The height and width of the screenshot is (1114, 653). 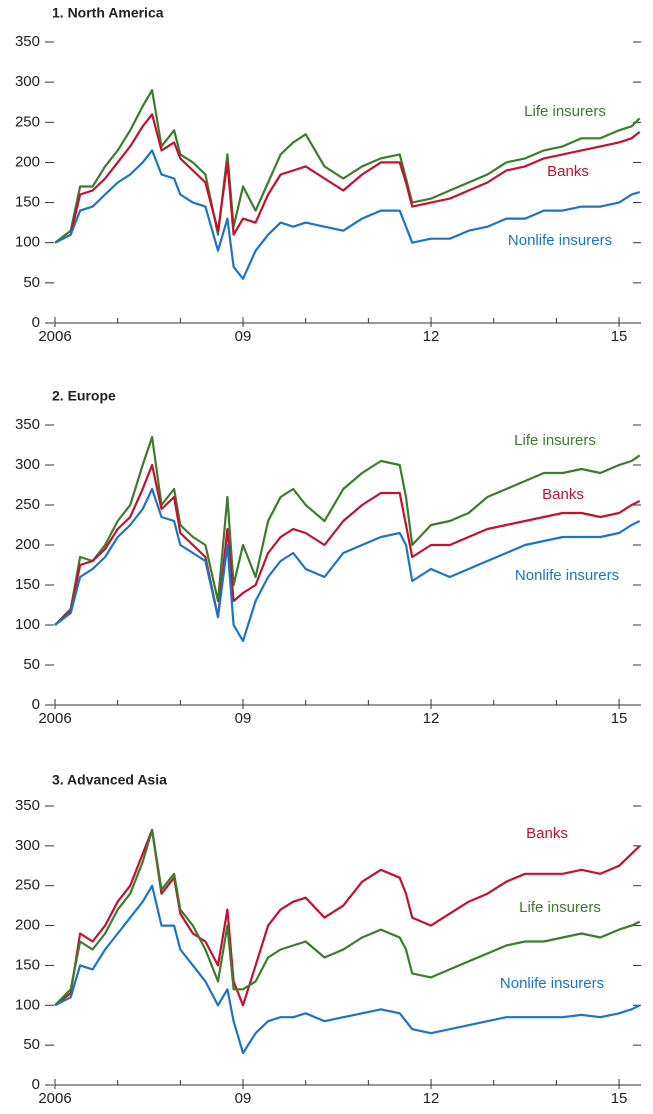 I want to click on panel-title: 2. Europe, so click(x=84, y=396).